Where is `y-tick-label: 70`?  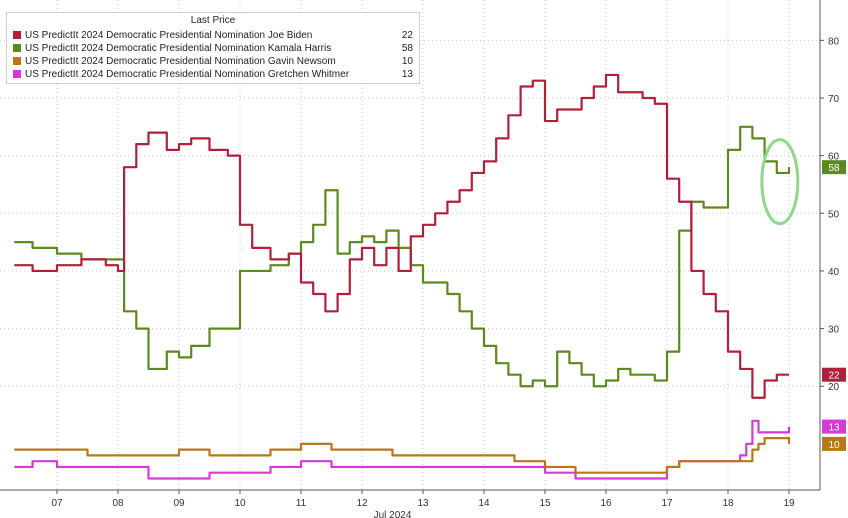 y-tick-label: 70 is located at coordinates (834, 99).